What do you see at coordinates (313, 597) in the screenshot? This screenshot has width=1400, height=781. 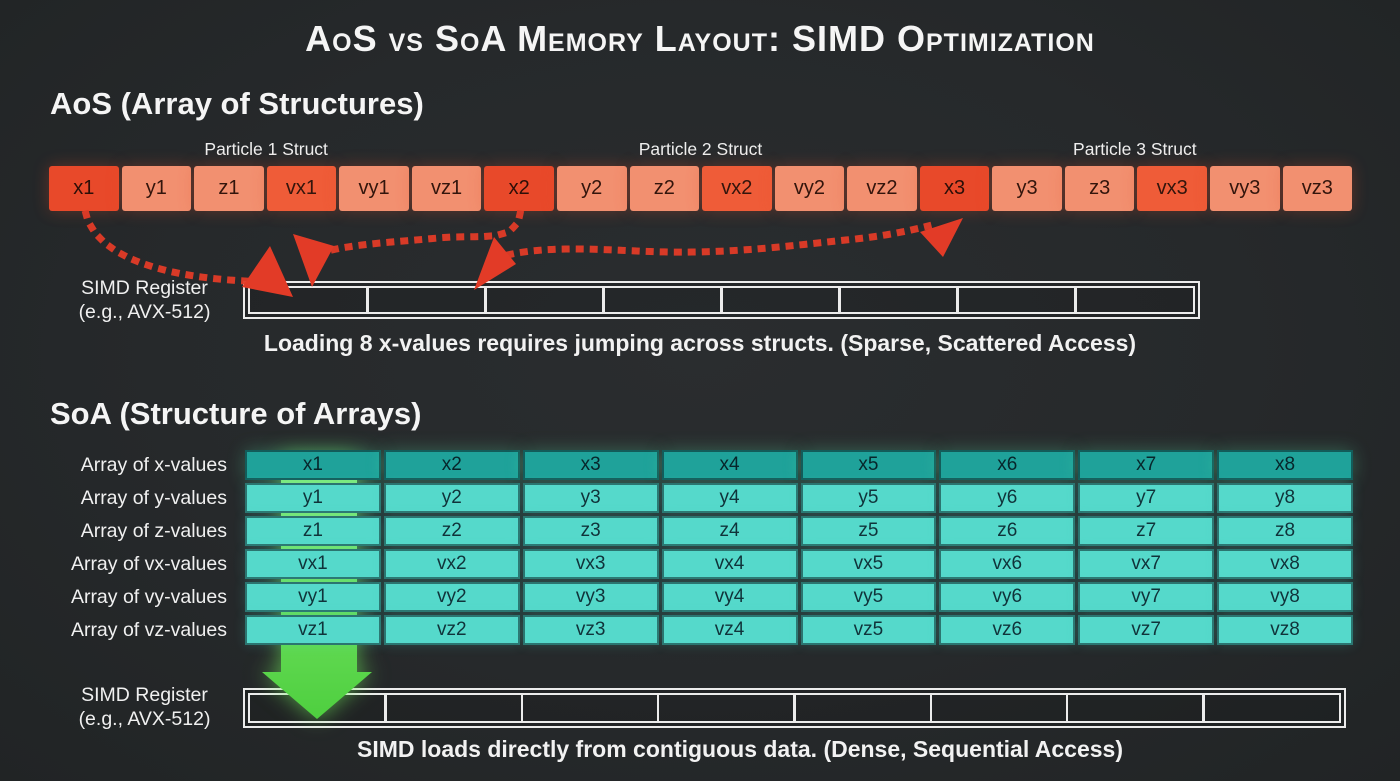 I see `soa-cell: vy1` at bounding box center [313, 597].